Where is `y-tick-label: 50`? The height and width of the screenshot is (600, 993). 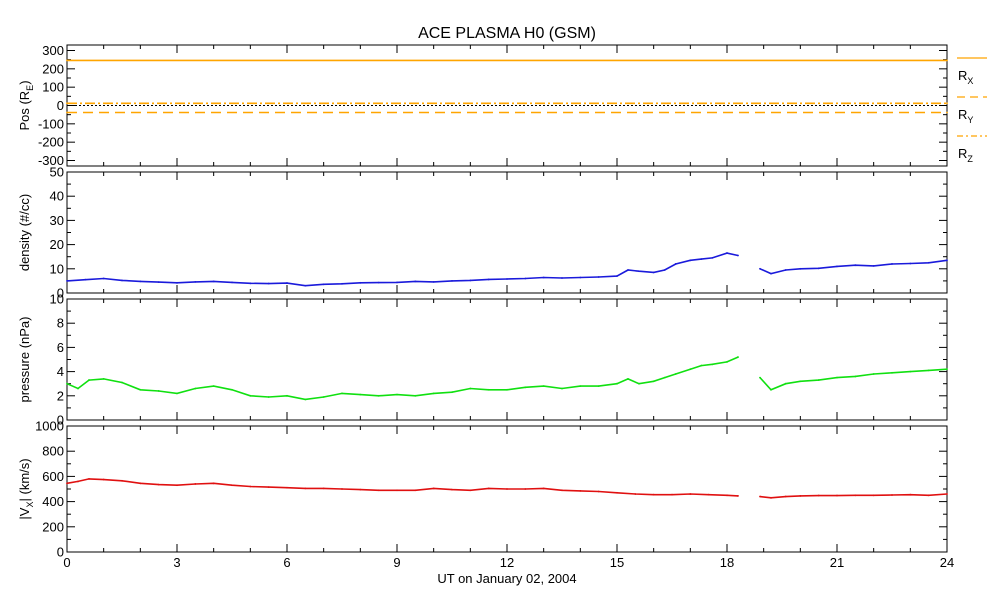 y-tick-label: 50 is located at coordinates (57, 172).